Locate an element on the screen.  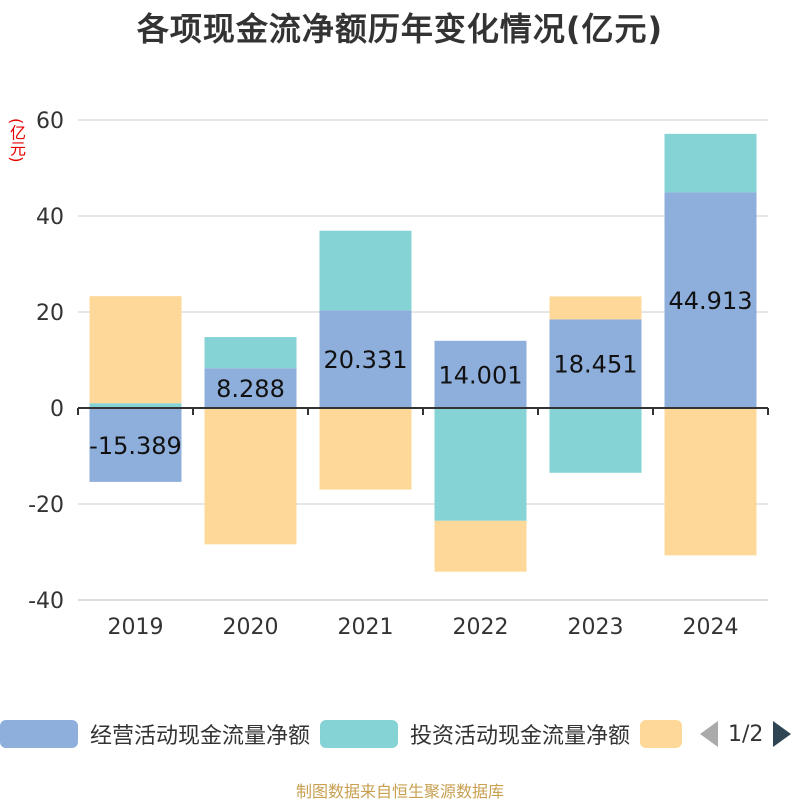
legend-pager: 1/2 is located at coordinates (746, 734).